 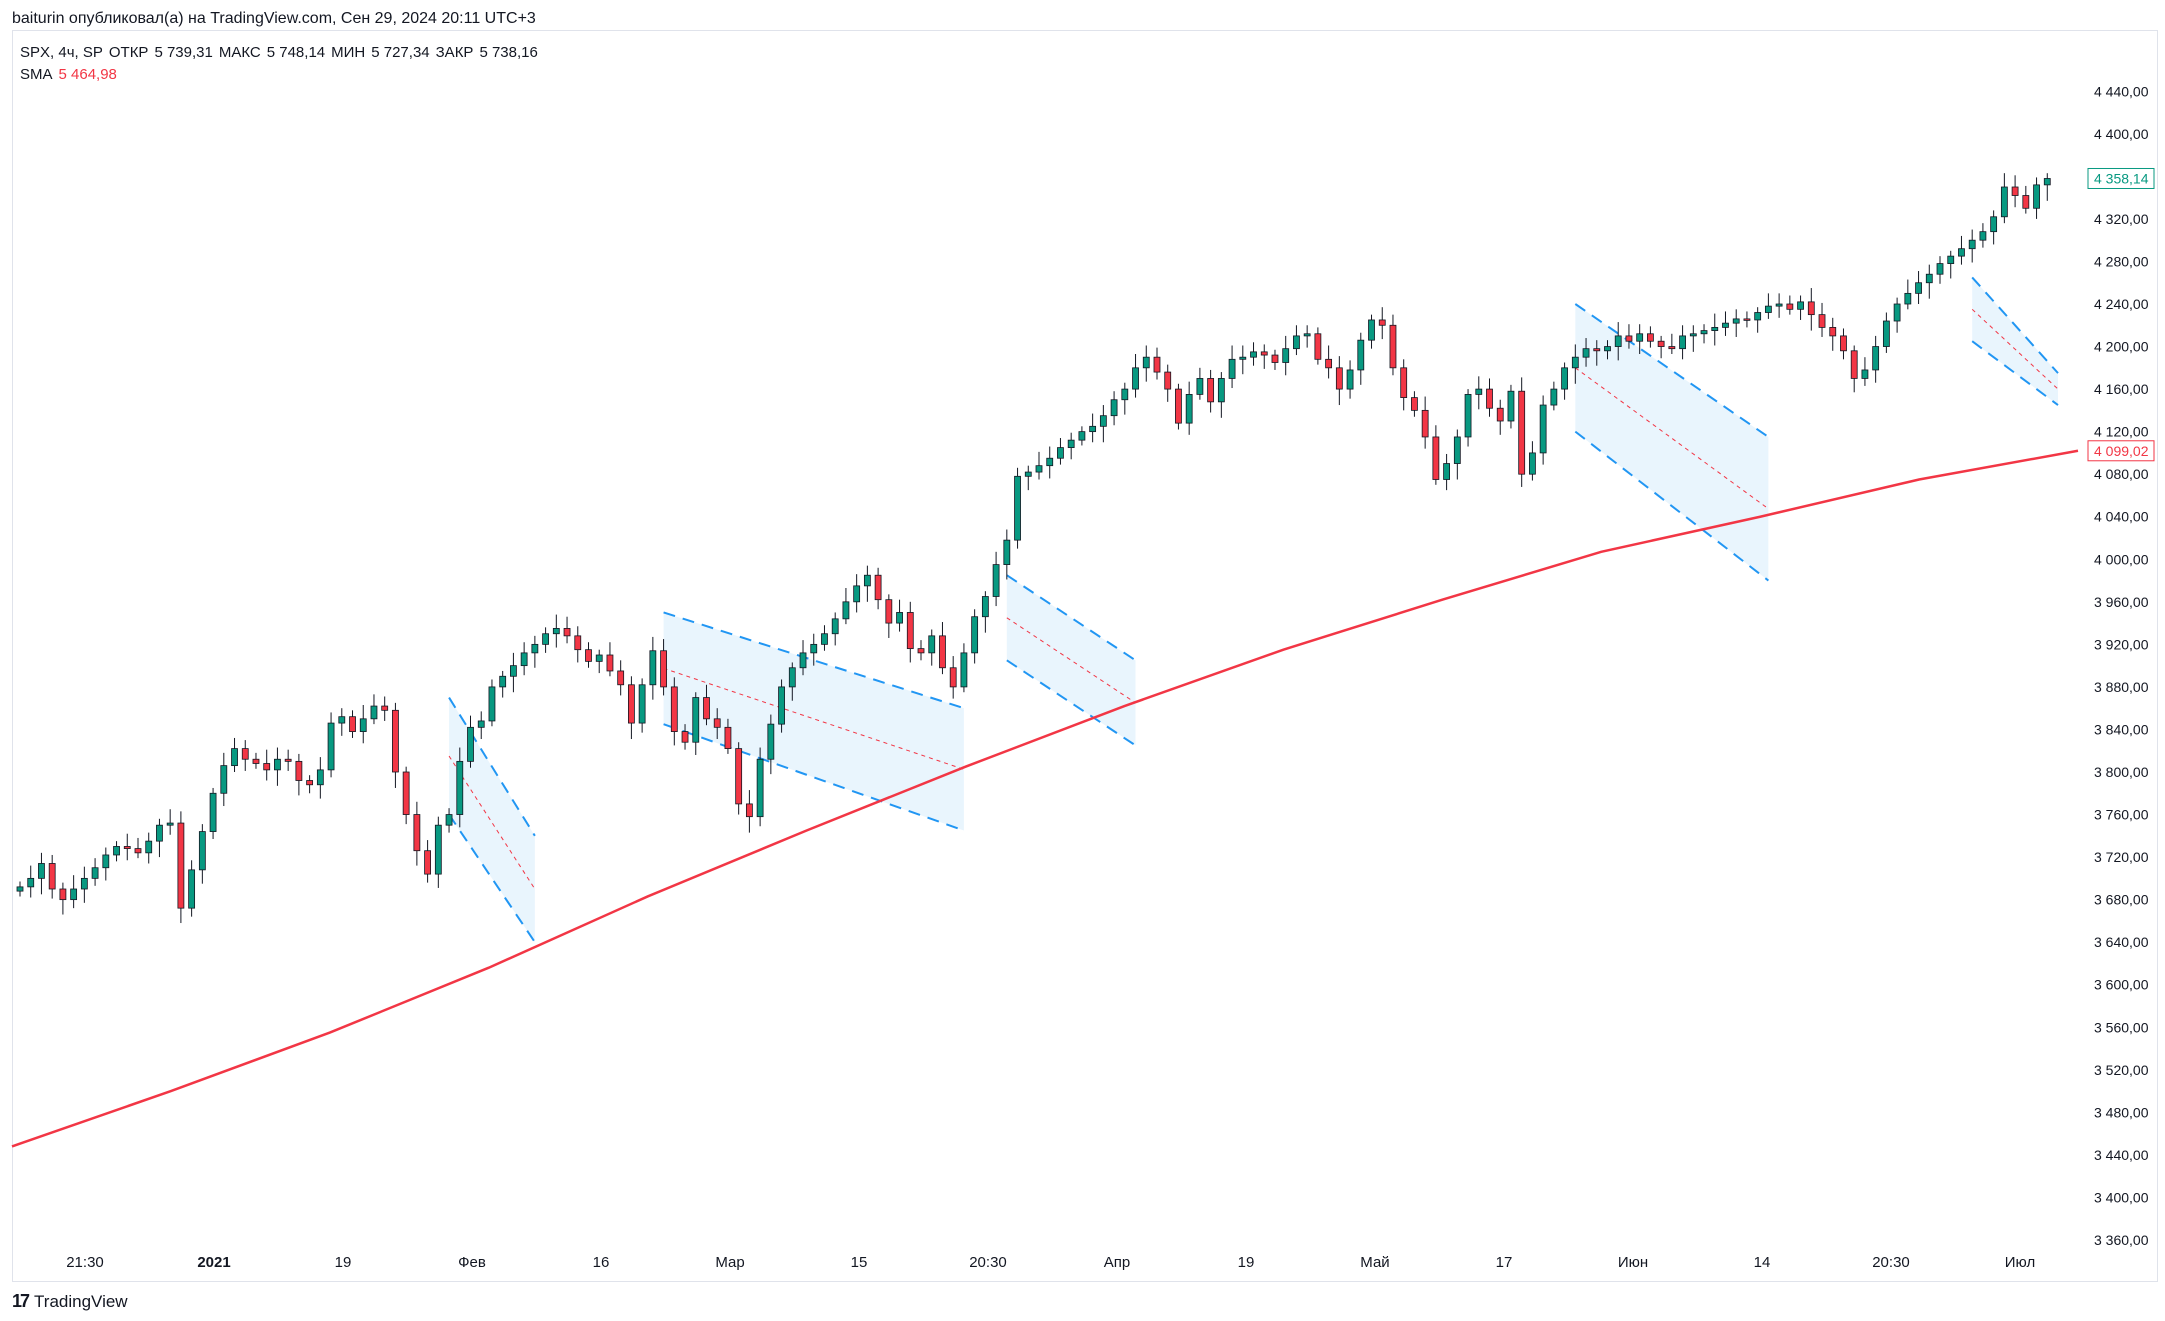 I want to click on x-axis-tick-label: Апр, so click(x=1117, y=1262).